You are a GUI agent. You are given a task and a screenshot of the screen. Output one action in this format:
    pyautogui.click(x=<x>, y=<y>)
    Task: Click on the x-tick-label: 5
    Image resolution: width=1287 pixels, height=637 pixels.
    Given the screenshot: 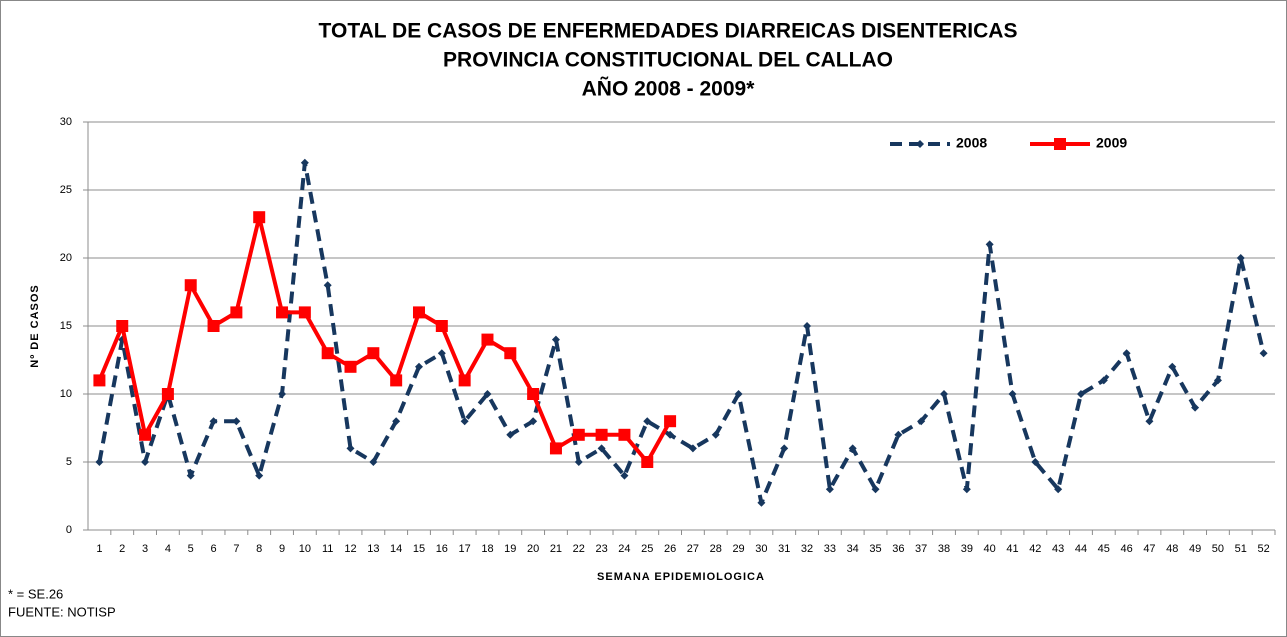 What is the action you would take?
    pyautogui.click(x=191, y=549)
    